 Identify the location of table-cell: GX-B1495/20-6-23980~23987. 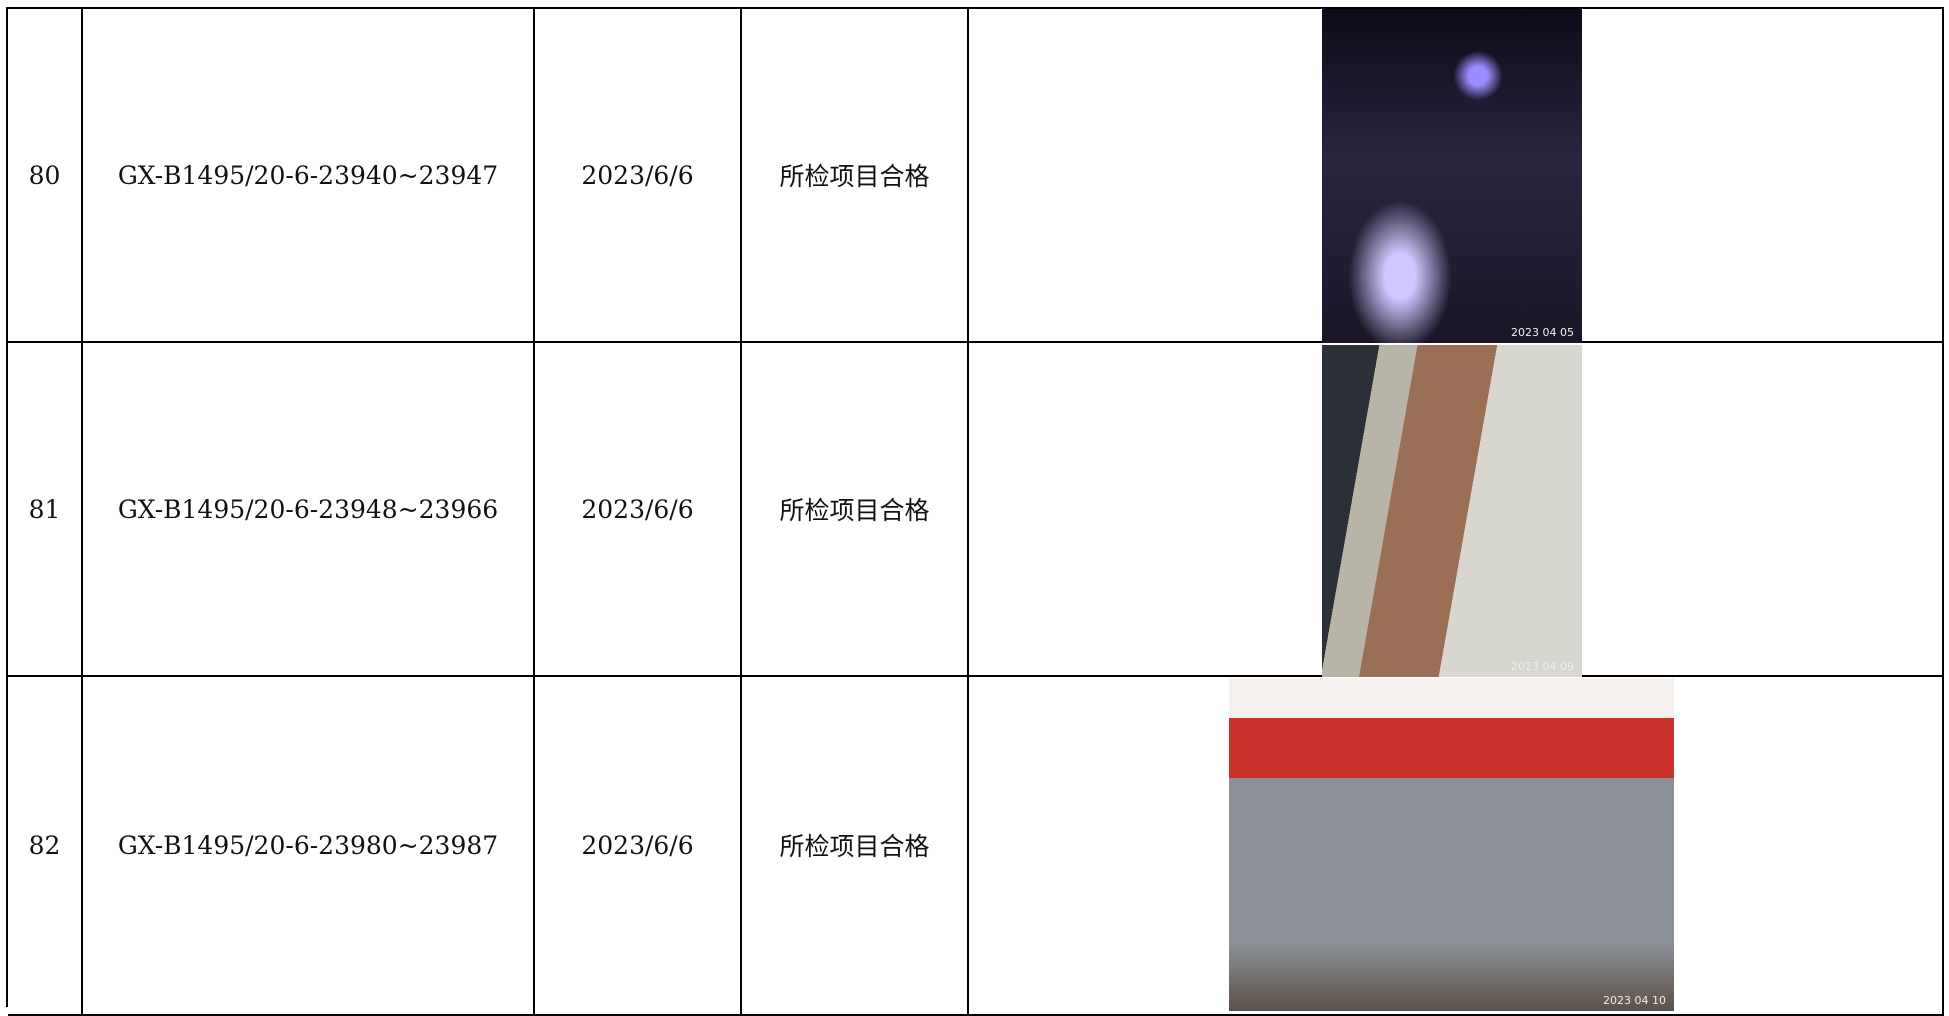
(309, 846).